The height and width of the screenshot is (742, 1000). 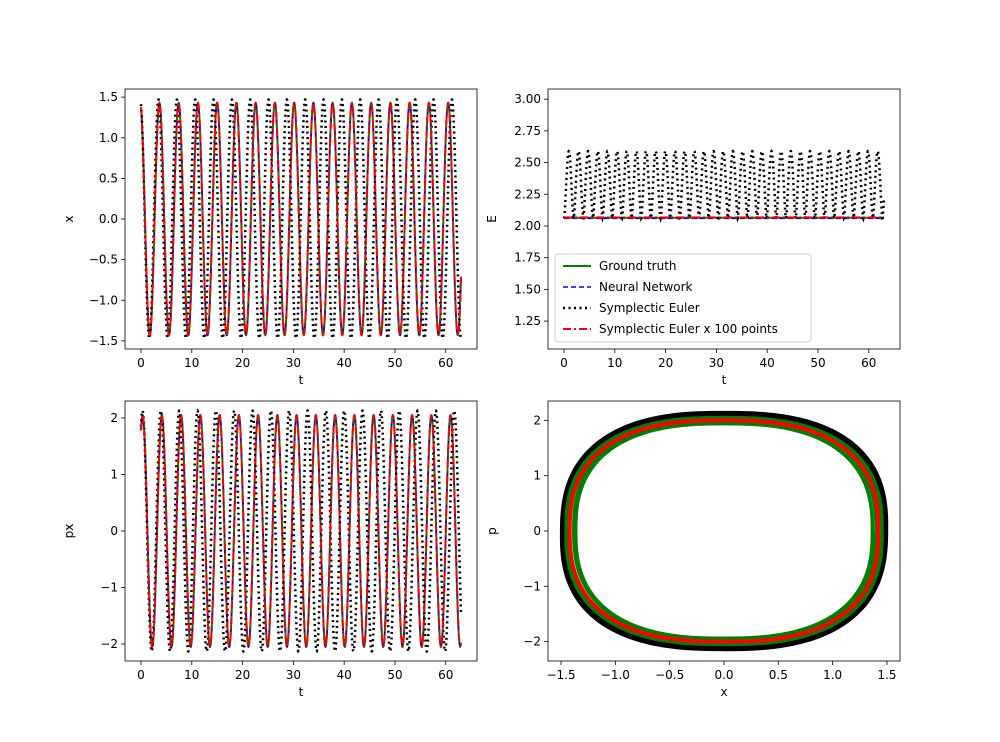 What do you see at coordinates (527, 163) in the screenshot?
I see `y-tick-label: 2.50` at bounding box center [527, 163].